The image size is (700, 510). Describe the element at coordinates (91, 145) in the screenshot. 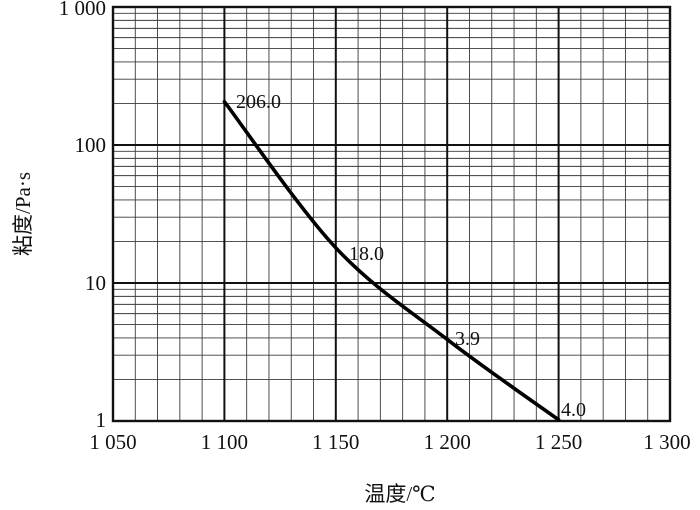

I see `y-tick-100: 100` at that location.